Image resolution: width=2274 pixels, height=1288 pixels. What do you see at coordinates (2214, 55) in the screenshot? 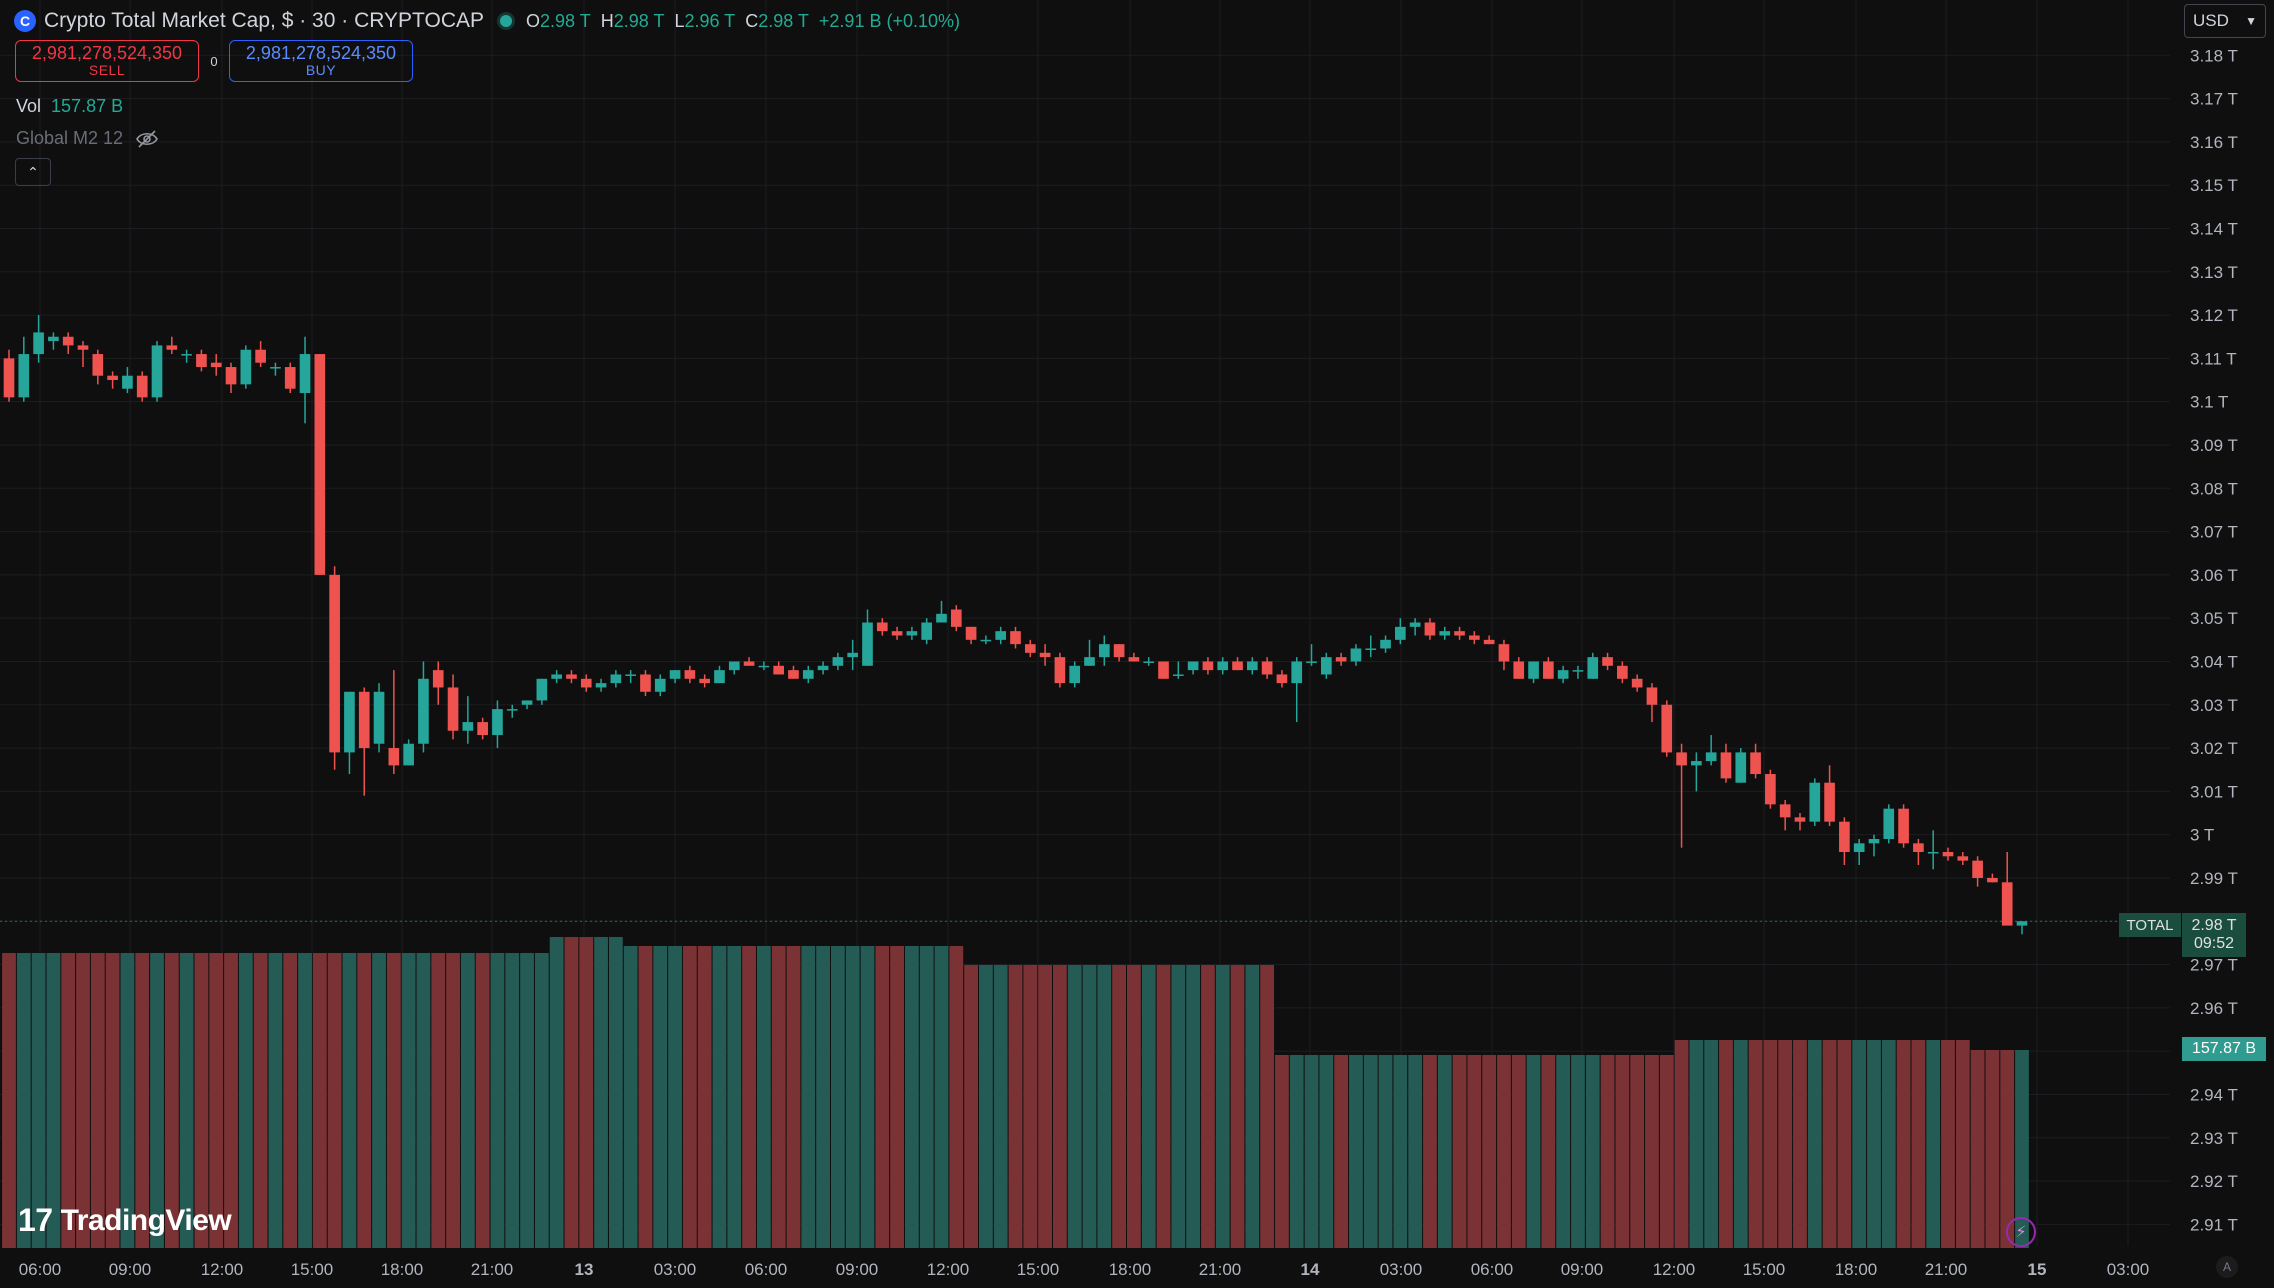
I see `price-tick-label: 3.18 T` at bounding box center [2214, 55].